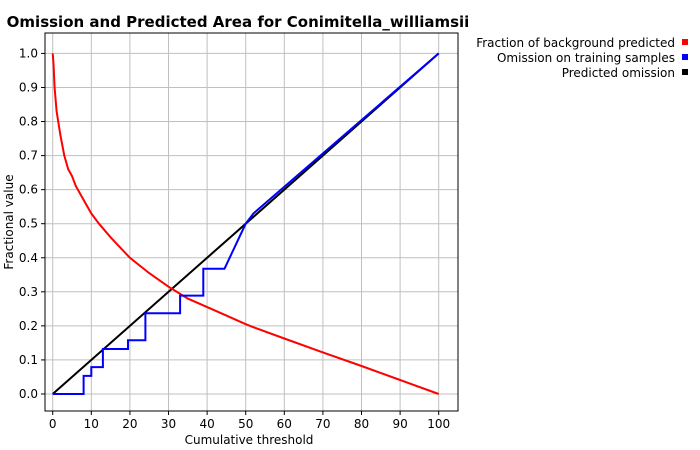 The width and height of the screenshot is (700, 450). I want to click on y-tick-label: 0.1, so click(28, 360).